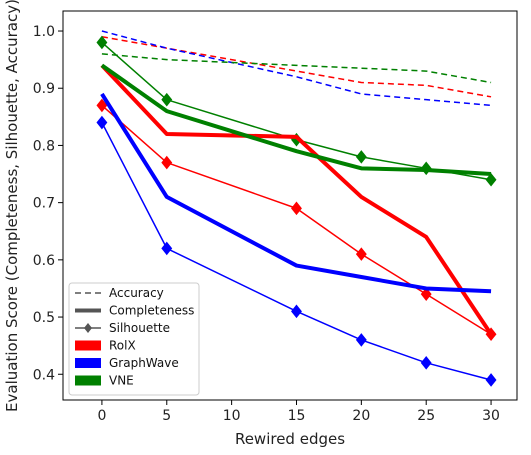 The width and height of the screenshot is (531, 455). What do you see at coordinates (144, 363) in the screenshot?
I see `legend-label-graphwave: GraphWave` at bounding box center [144, 363].